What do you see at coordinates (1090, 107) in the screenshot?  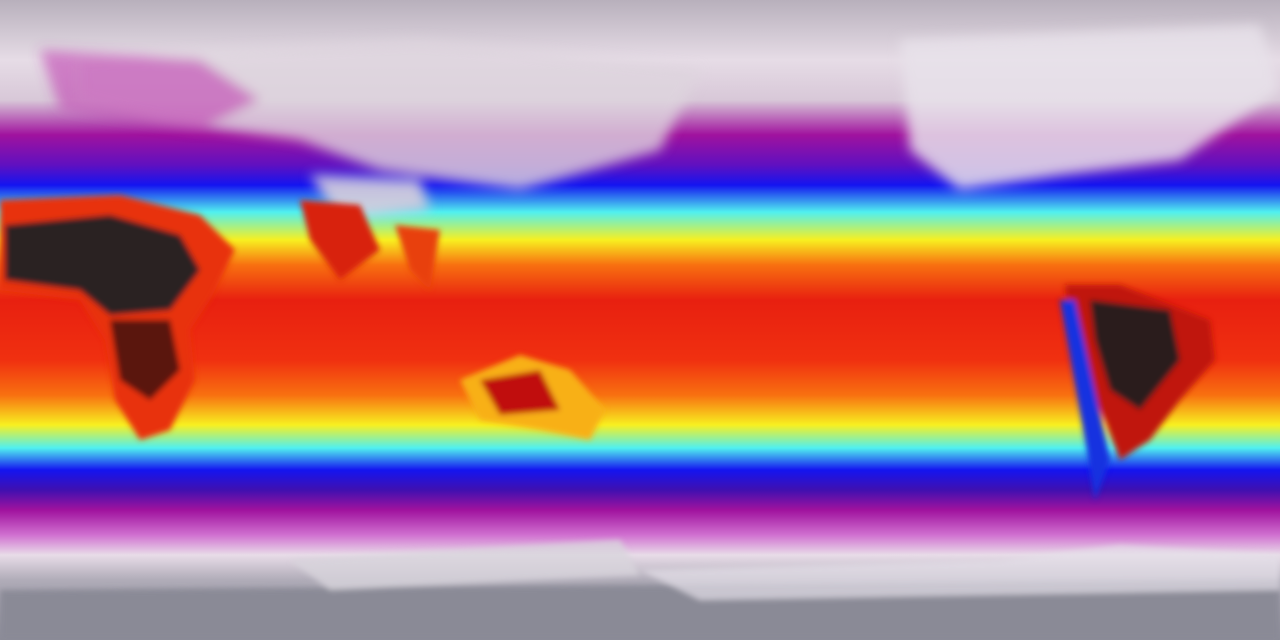 I see `north-america-cold` at bounding box center [1090, 107].